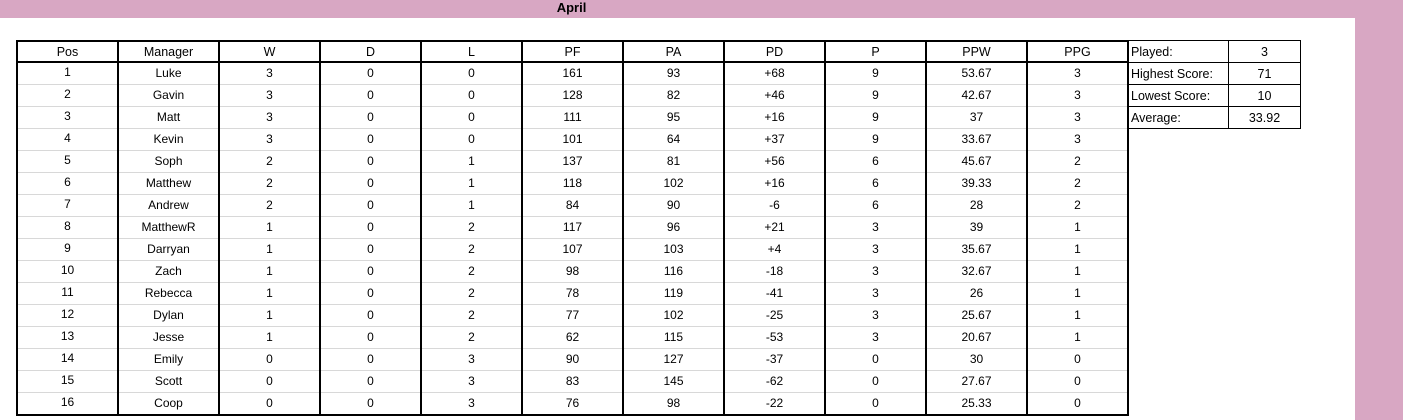 Image resolution: width=1403 pixels, height=420 pixels. I want to click on cell-ppw: 35.67, so click(976, 249).